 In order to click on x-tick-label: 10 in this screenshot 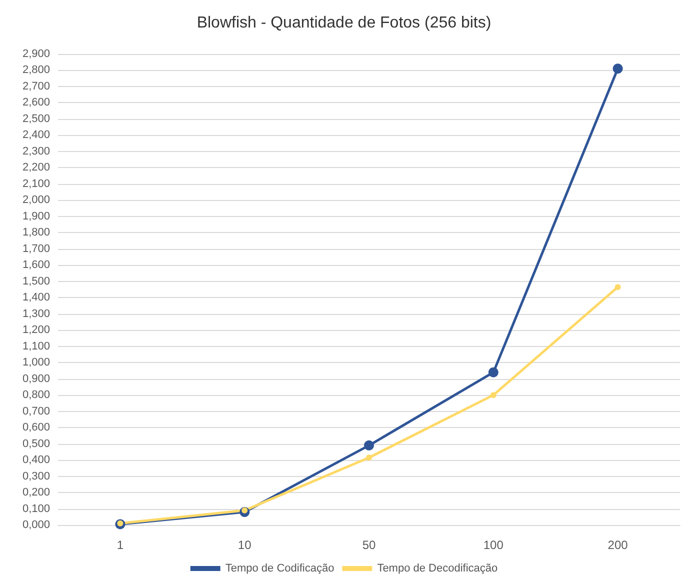, I will do `click(245, 545)`.